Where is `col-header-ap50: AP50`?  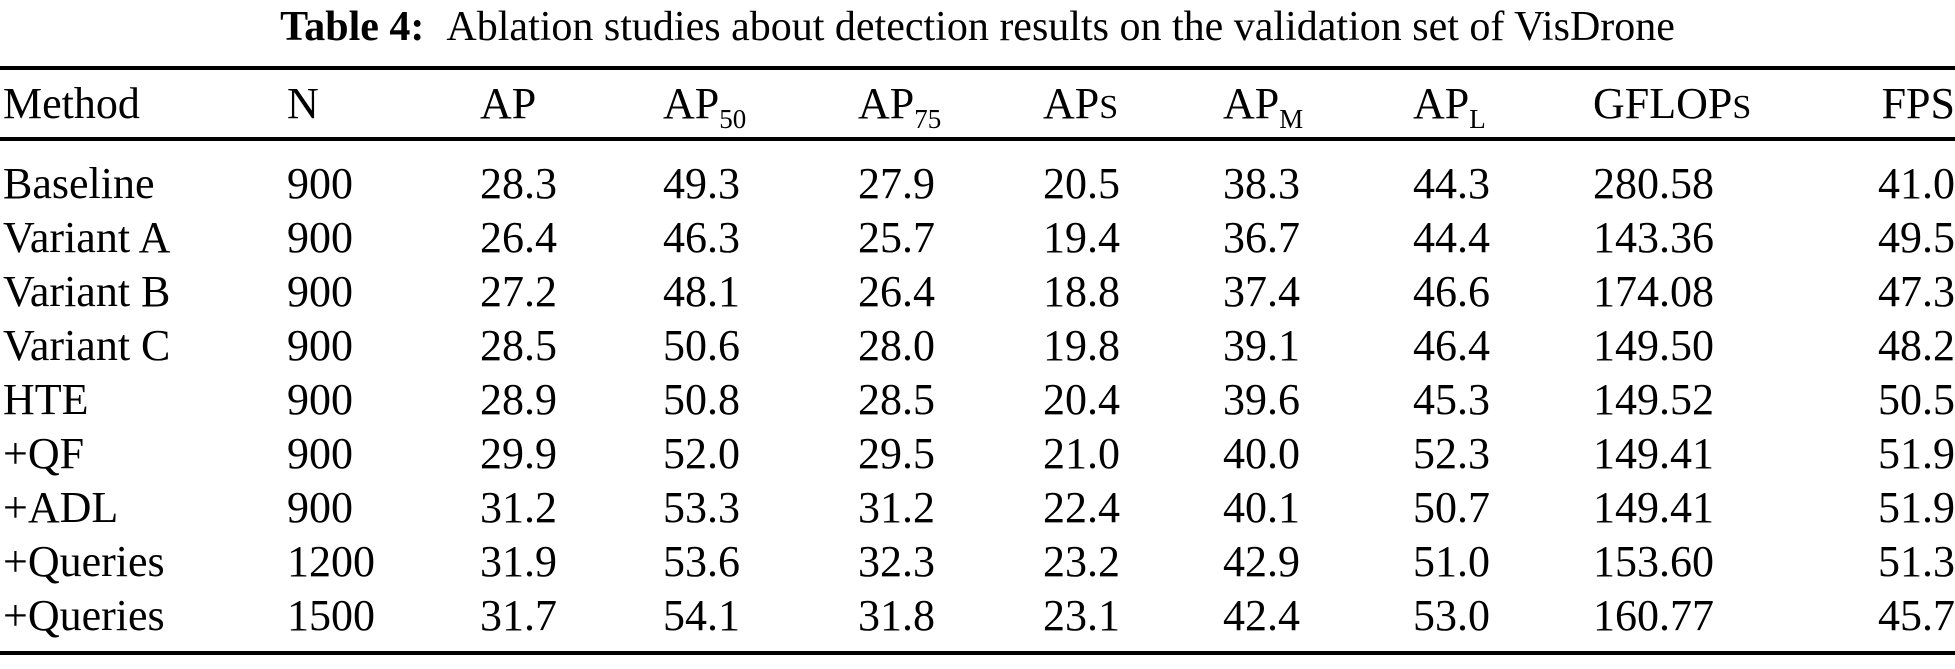 col-header-ap50: AP50 is located at coordinates (760, 104).